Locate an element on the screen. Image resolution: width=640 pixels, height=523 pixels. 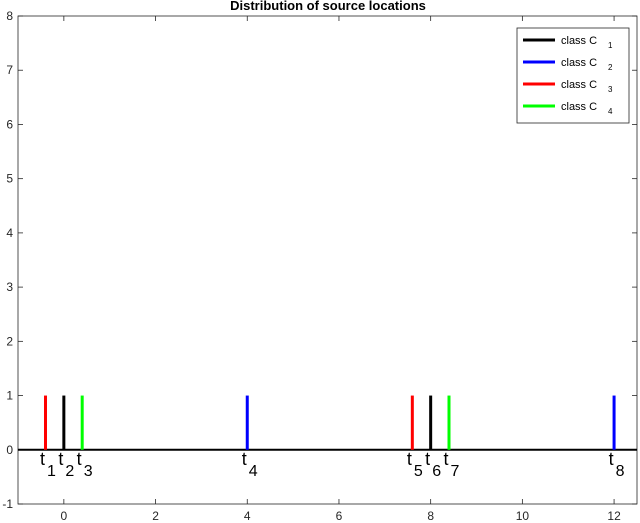
y-tick-label: 0 is located at coordinates (9, 450).